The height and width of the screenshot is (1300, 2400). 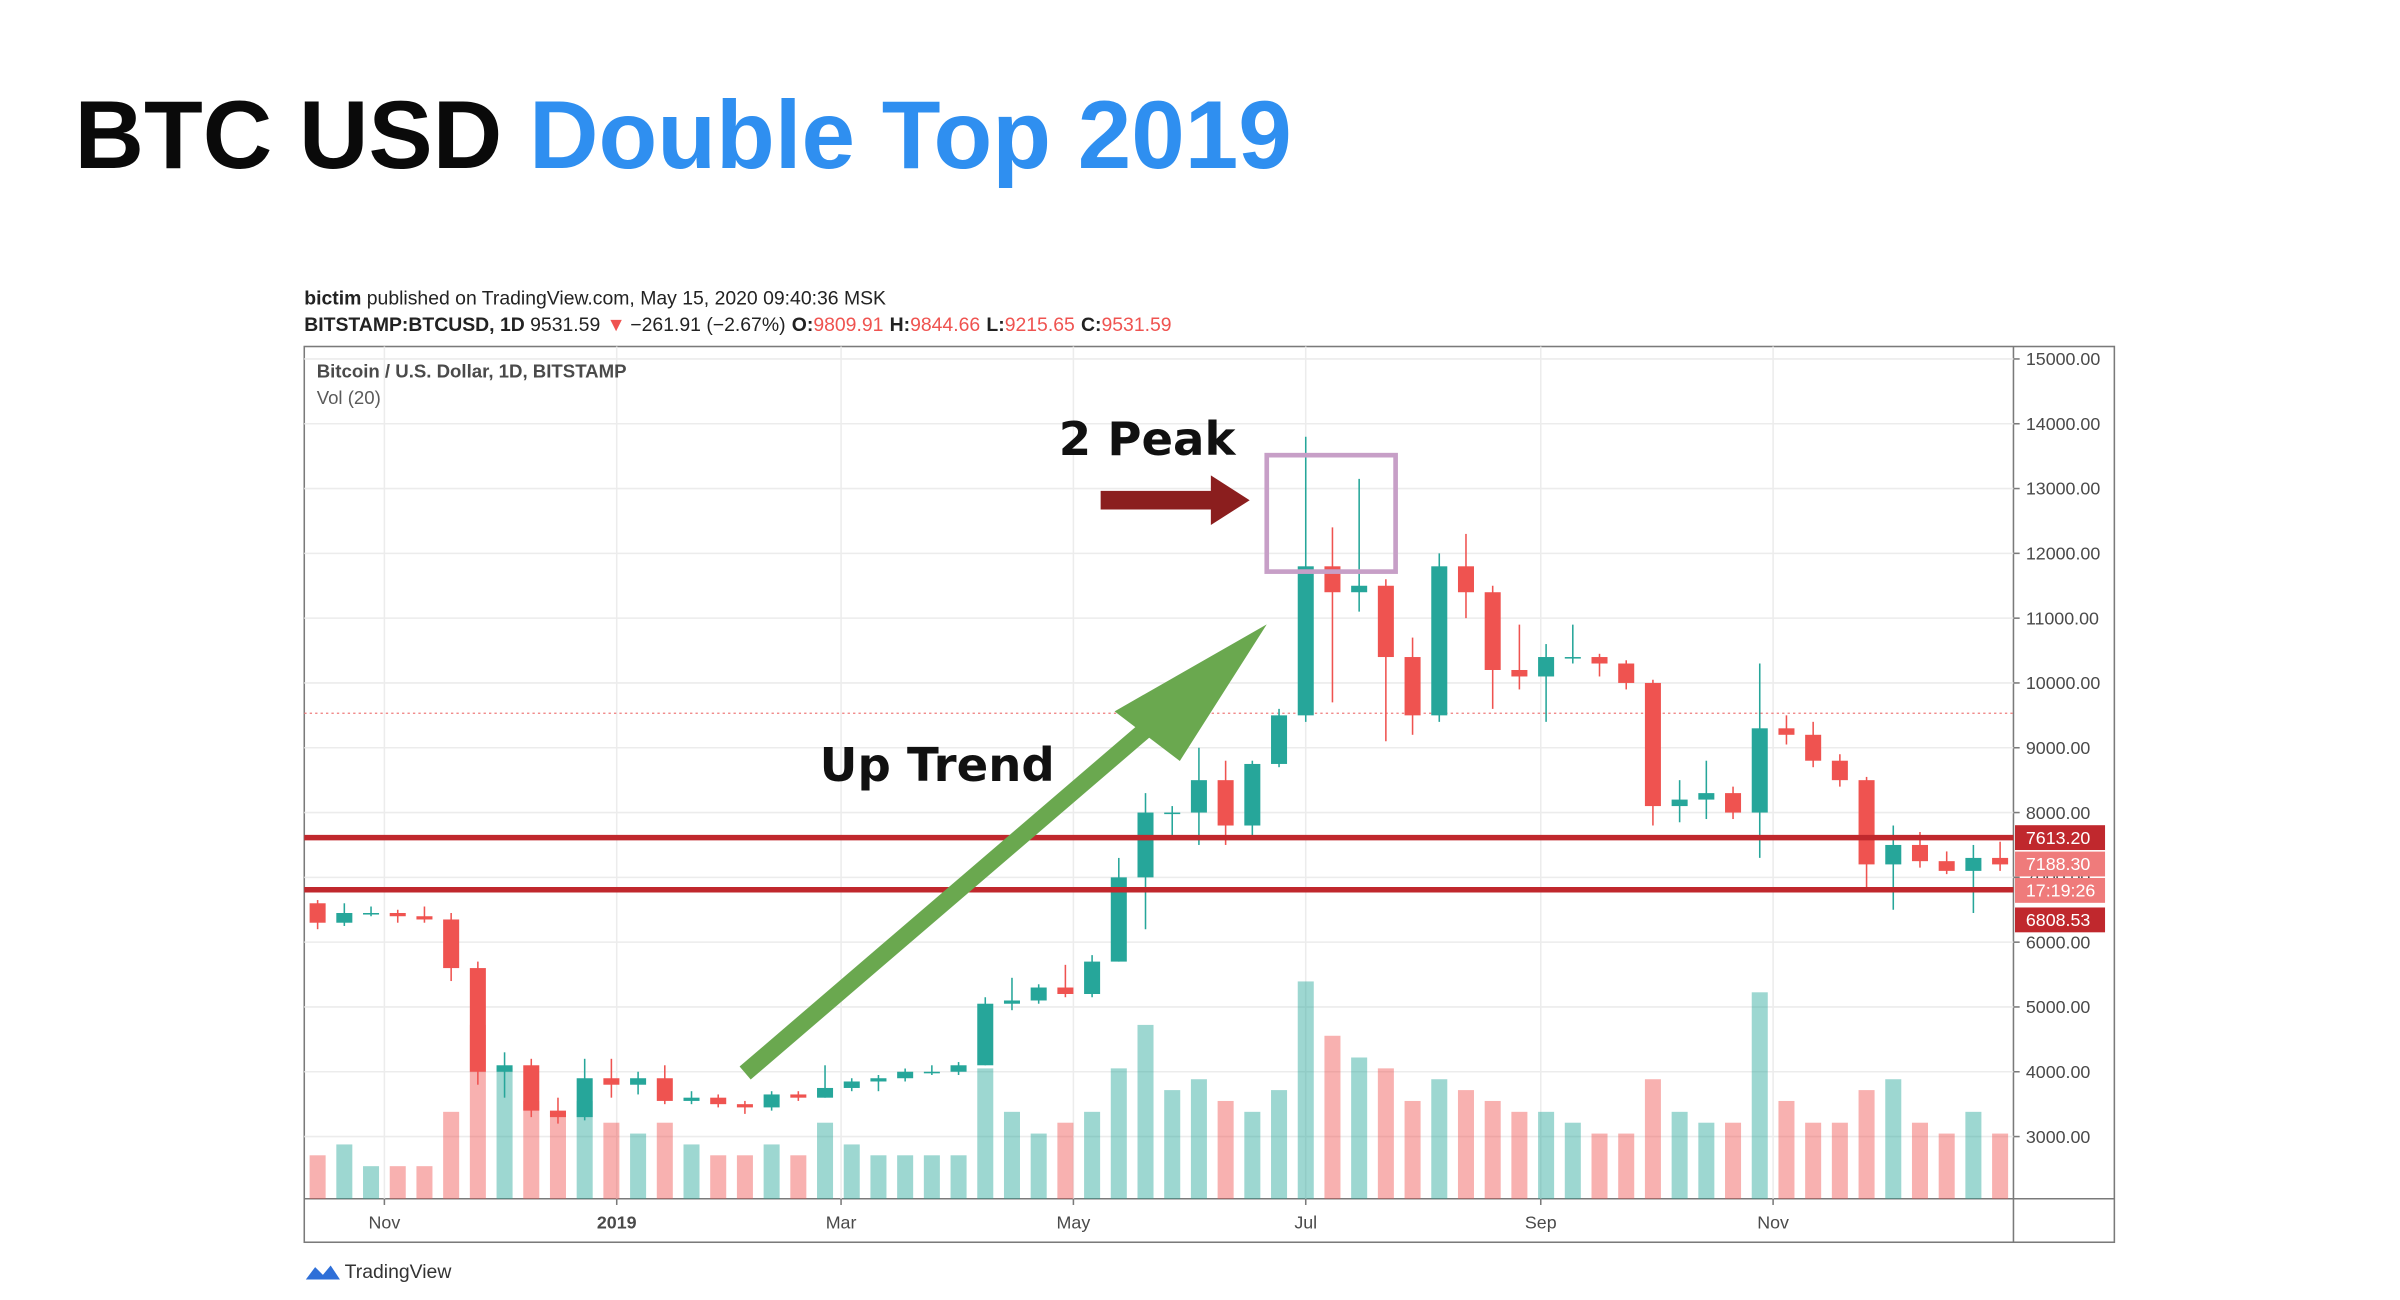 I want to click on slide-title: BTC USD Double Top 2019, so click(x=683, y=135).